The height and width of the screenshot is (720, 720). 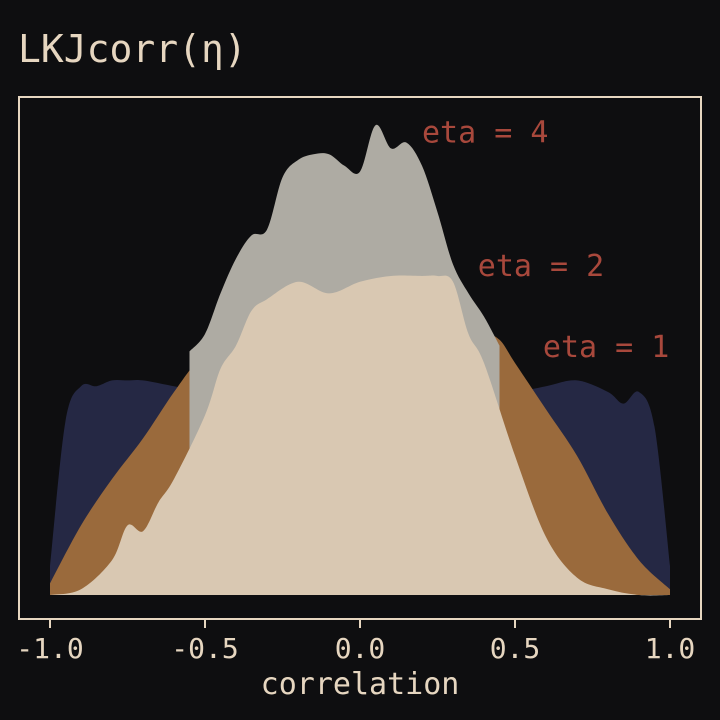 I want to click on annotation-2: eta = 2, so click(x=541, y=266).